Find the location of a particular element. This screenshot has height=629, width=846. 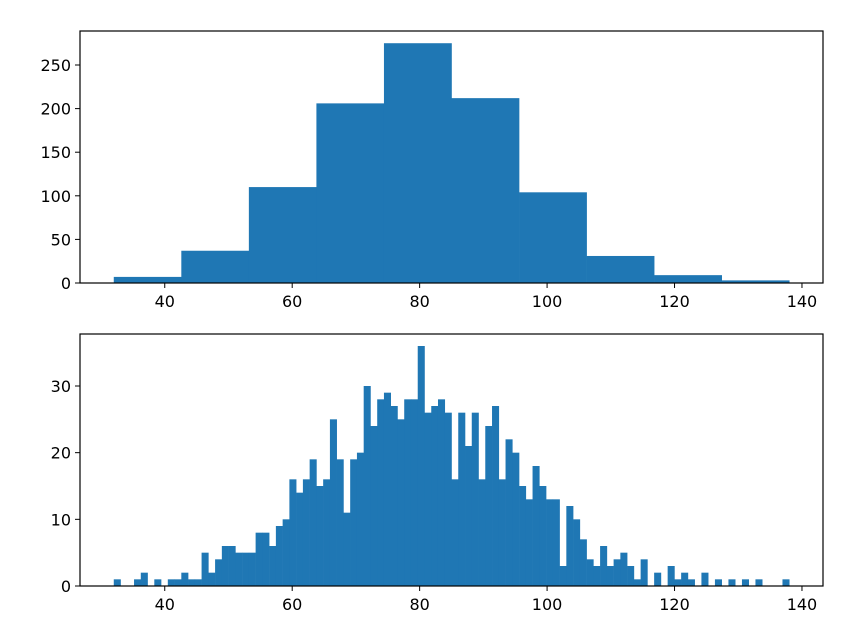

y-tick-label: 250 is located at coordinates (55, 65).